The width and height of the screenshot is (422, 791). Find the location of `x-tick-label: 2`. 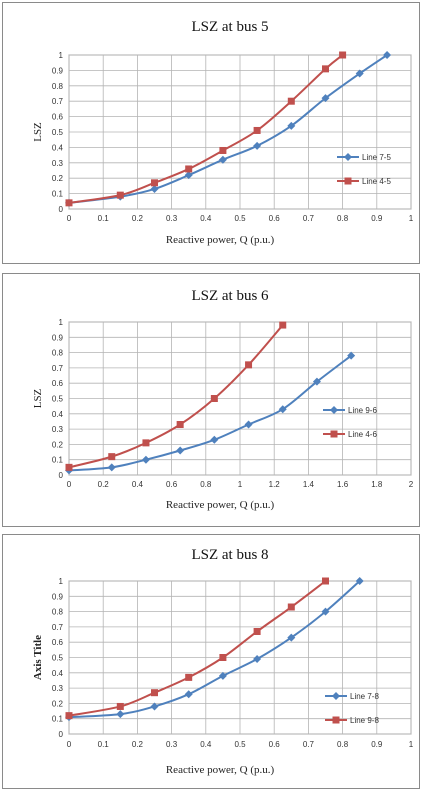

x-tick-label: 2 is located at coordinates (411, 484).